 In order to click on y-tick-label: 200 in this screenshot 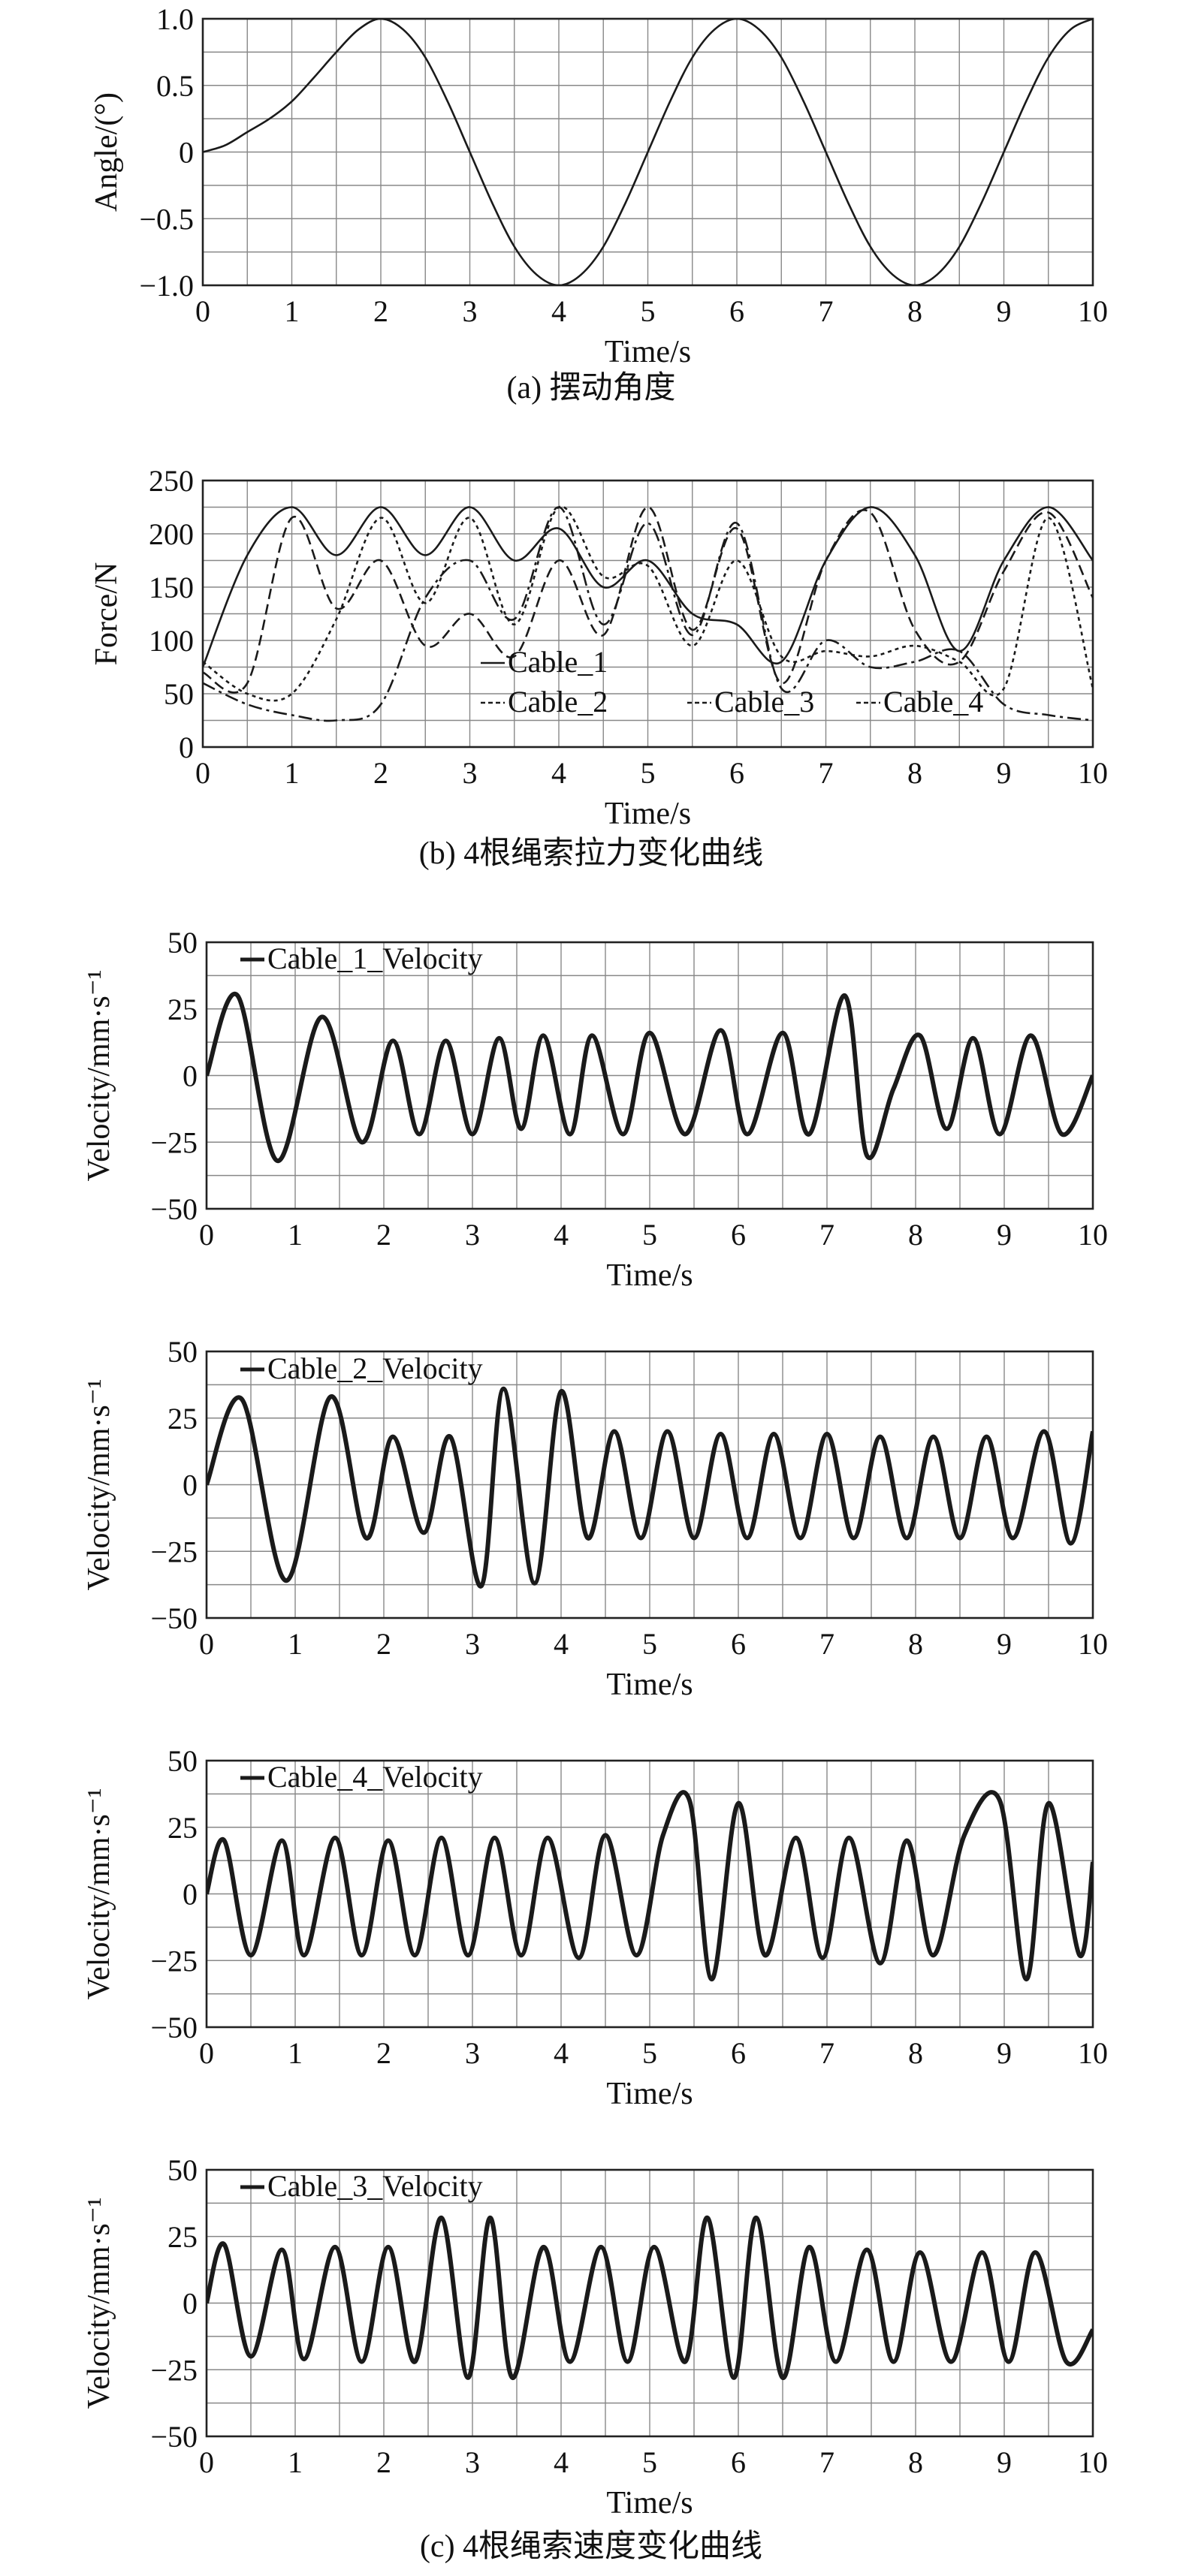, I will do `click(171, 534)`.